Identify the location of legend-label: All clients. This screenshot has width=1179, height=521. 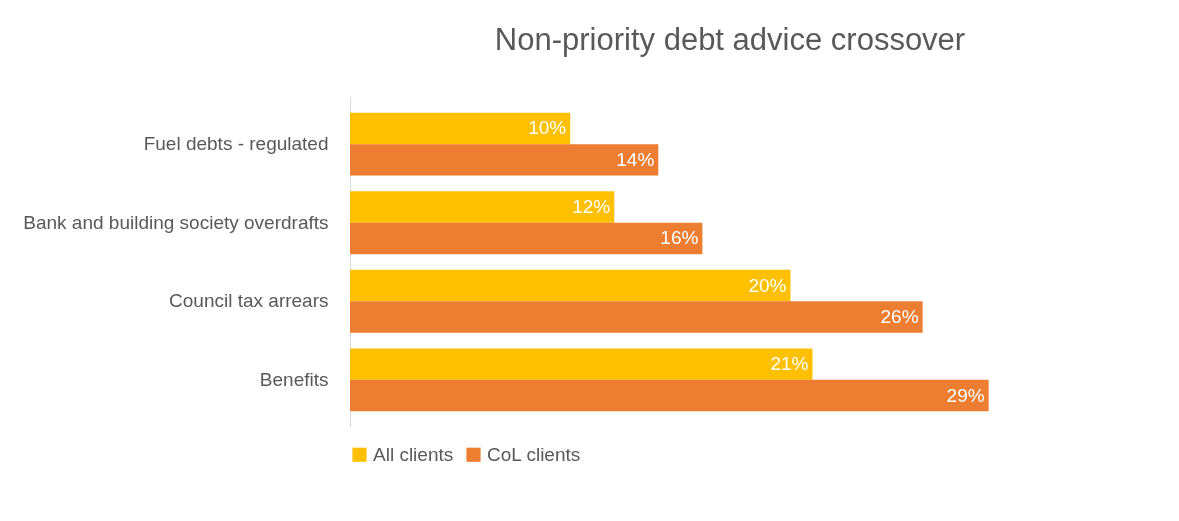
(413, 454).